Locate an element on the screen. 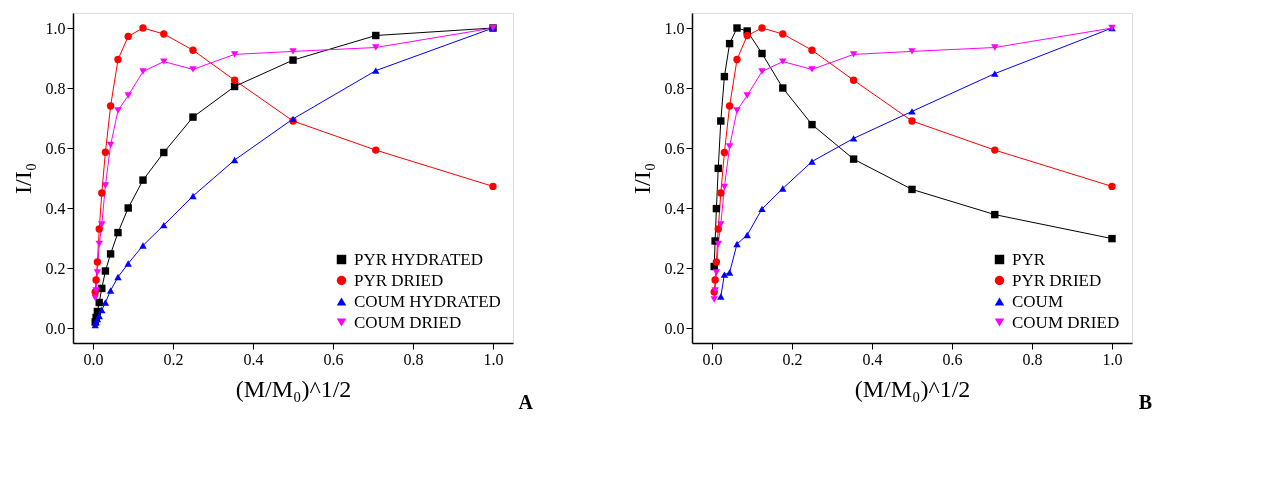 This screenshot has width=1285, height=500. y-tick-label: 0.2 is located at coordinates (674, 268).